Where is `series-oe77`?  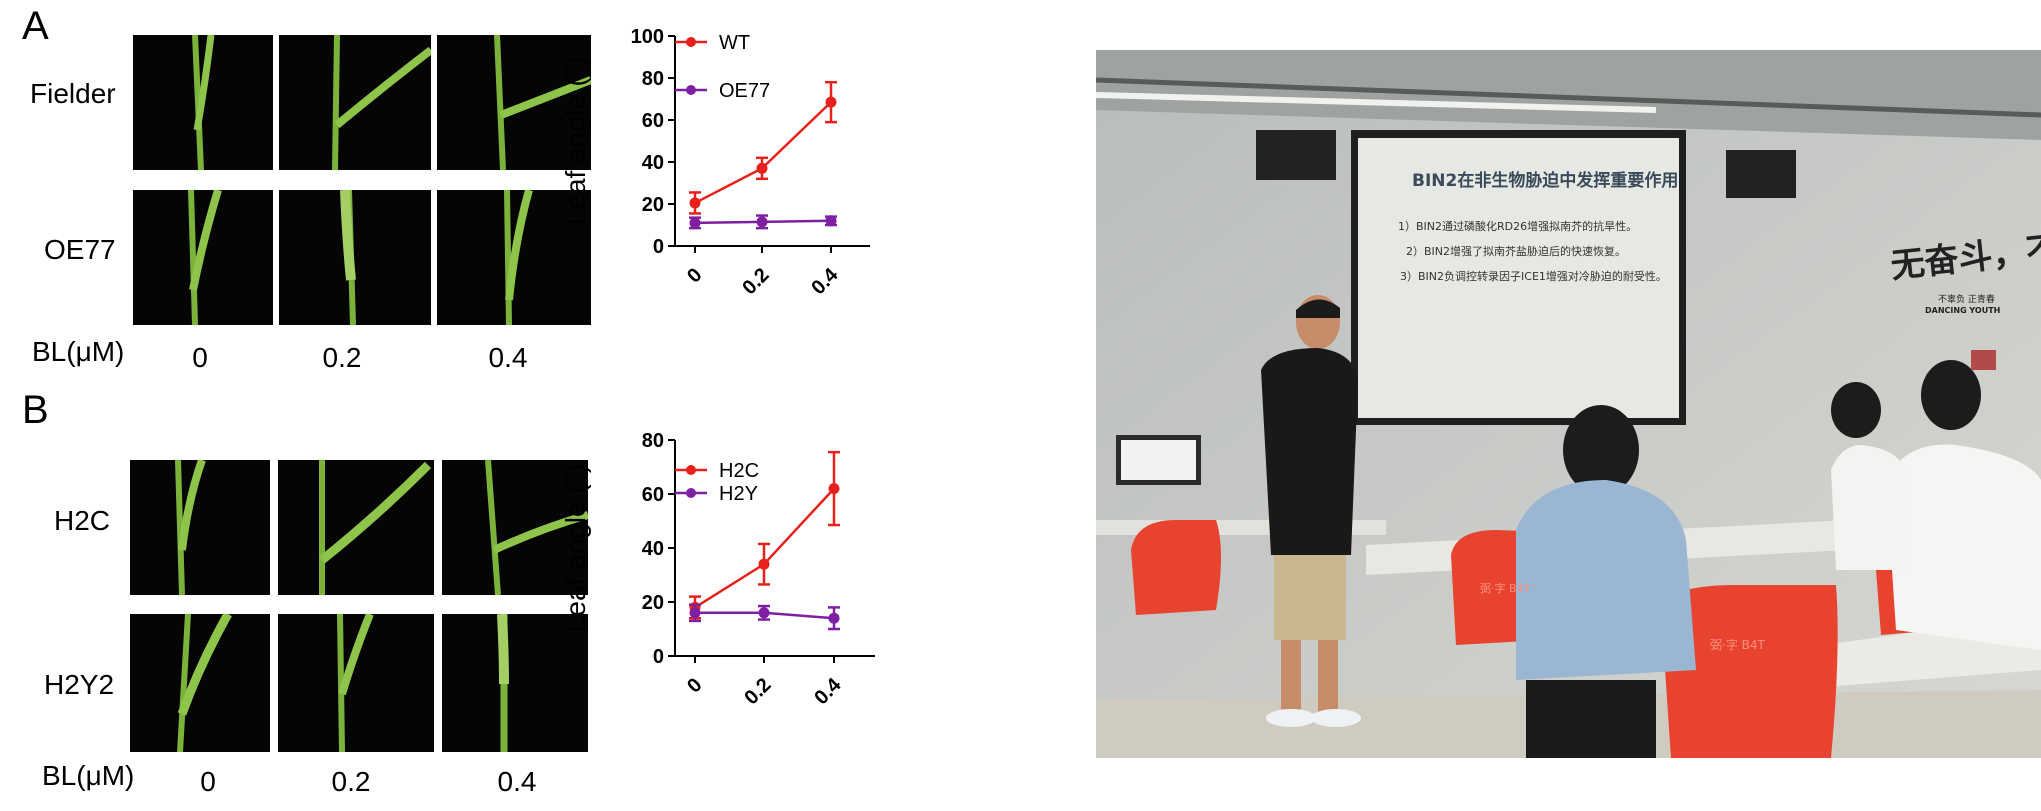
series-oe77 is located at coordinates (763, 222).